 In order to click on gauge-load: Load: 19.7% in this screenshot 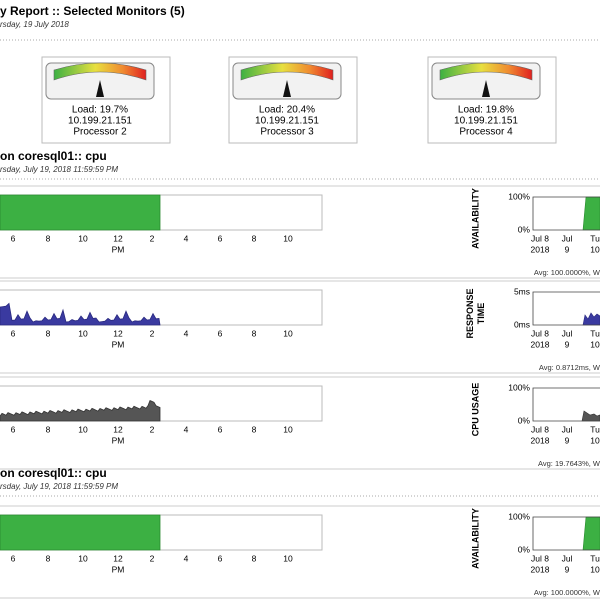, I will do `click(100, 110)`.